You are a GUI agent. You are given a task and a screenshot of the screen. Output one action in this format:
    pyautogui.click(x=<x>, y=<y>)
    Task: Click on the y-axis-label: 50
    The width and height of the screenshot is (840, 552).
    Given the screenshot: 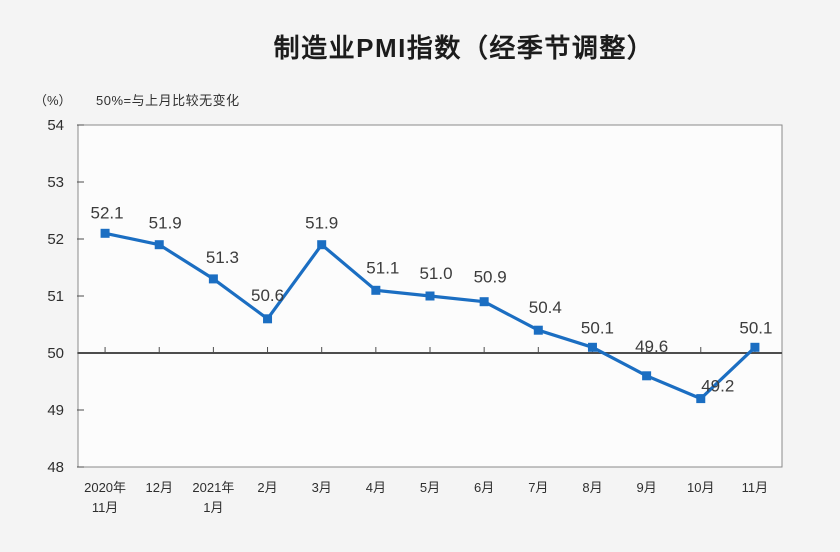 What is the action you would take?
    pyautogui.click(x=55, y=353)
    